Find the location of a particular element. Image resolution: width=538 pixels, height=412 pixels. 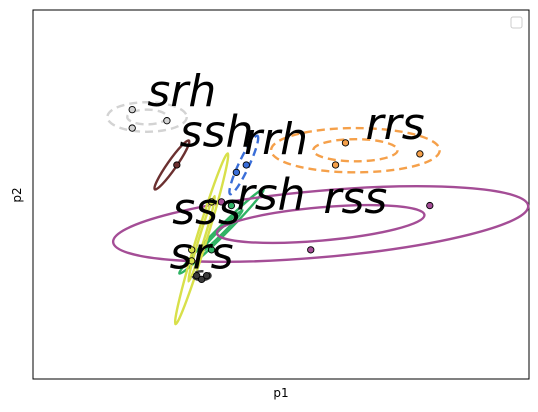

cluster-label-sss: sss is located at coordinates (206, 209).